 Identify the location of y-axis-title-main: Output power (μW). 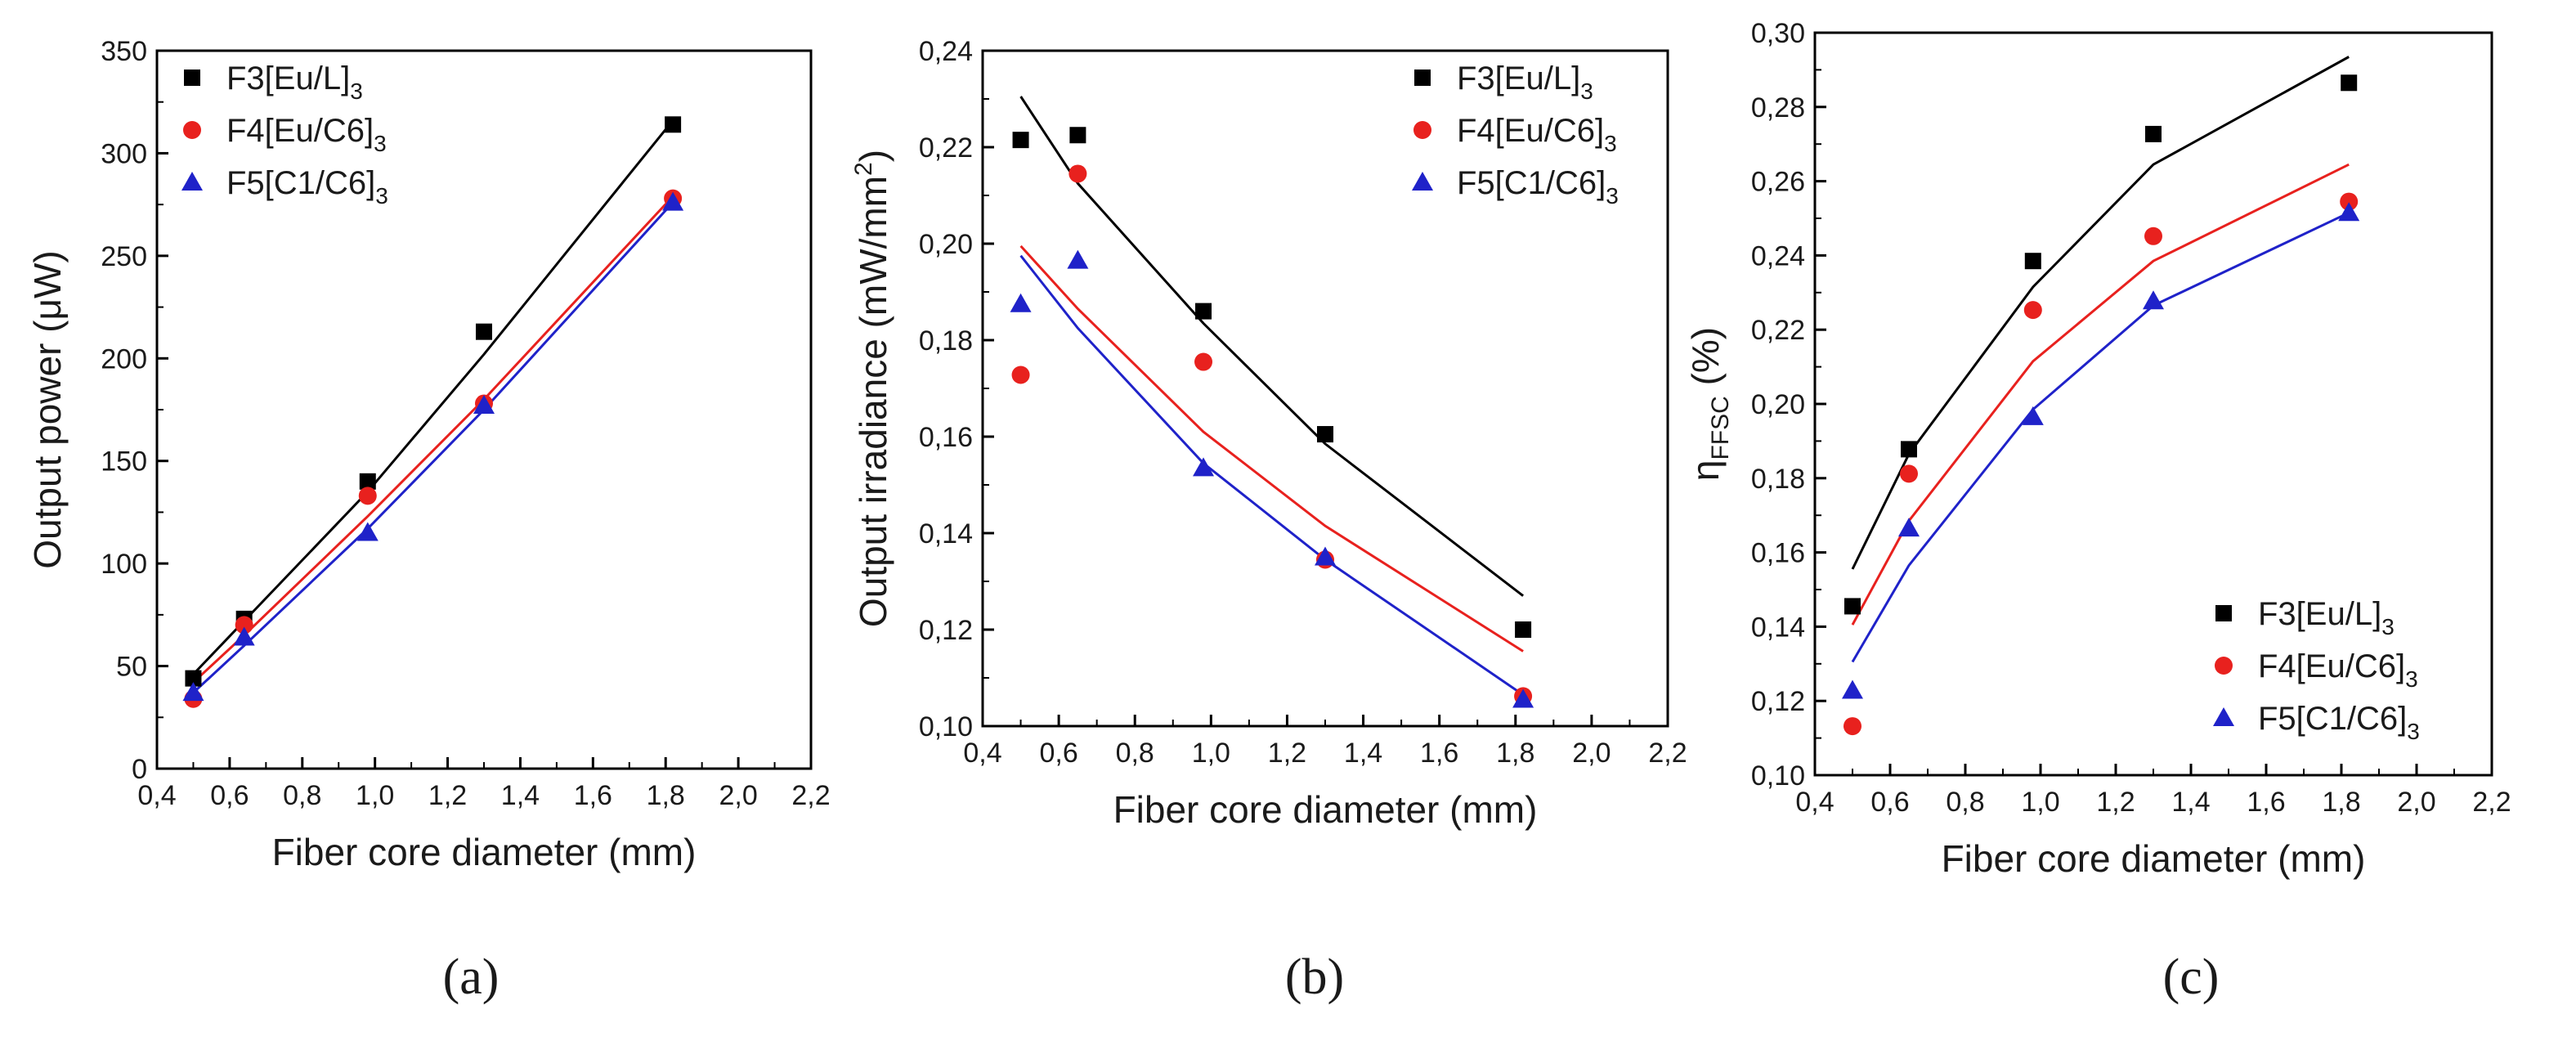
(48, 409).